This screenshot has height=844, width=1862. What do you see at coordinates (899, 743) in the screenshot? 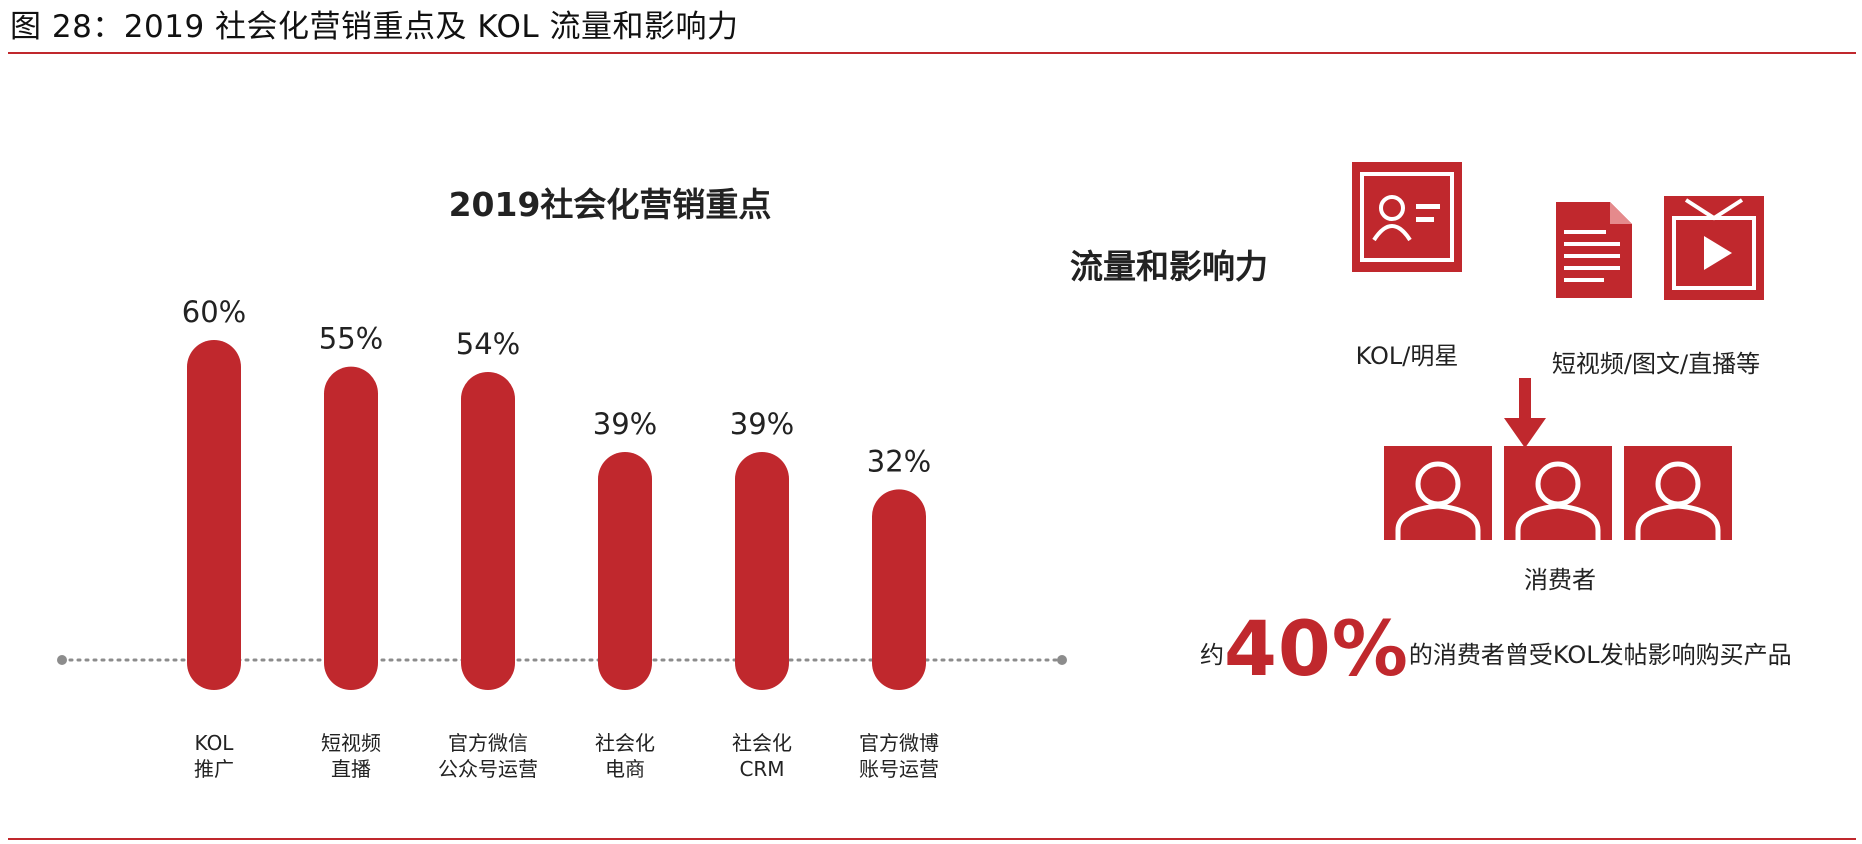
I see `category-label: 官方微博` at bounding box center [899, 743].